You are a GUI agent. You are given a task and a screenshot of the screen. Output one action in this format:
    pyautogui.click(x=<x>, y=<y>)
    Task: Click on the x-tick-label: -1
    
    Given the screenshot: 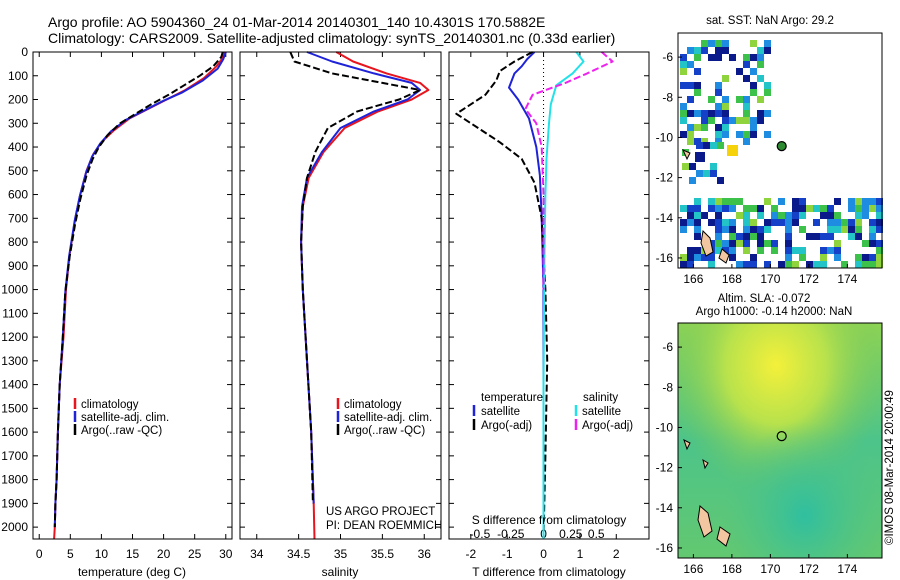 What is the action you would take?
    pyautogui.click(x=507, y=554)
    